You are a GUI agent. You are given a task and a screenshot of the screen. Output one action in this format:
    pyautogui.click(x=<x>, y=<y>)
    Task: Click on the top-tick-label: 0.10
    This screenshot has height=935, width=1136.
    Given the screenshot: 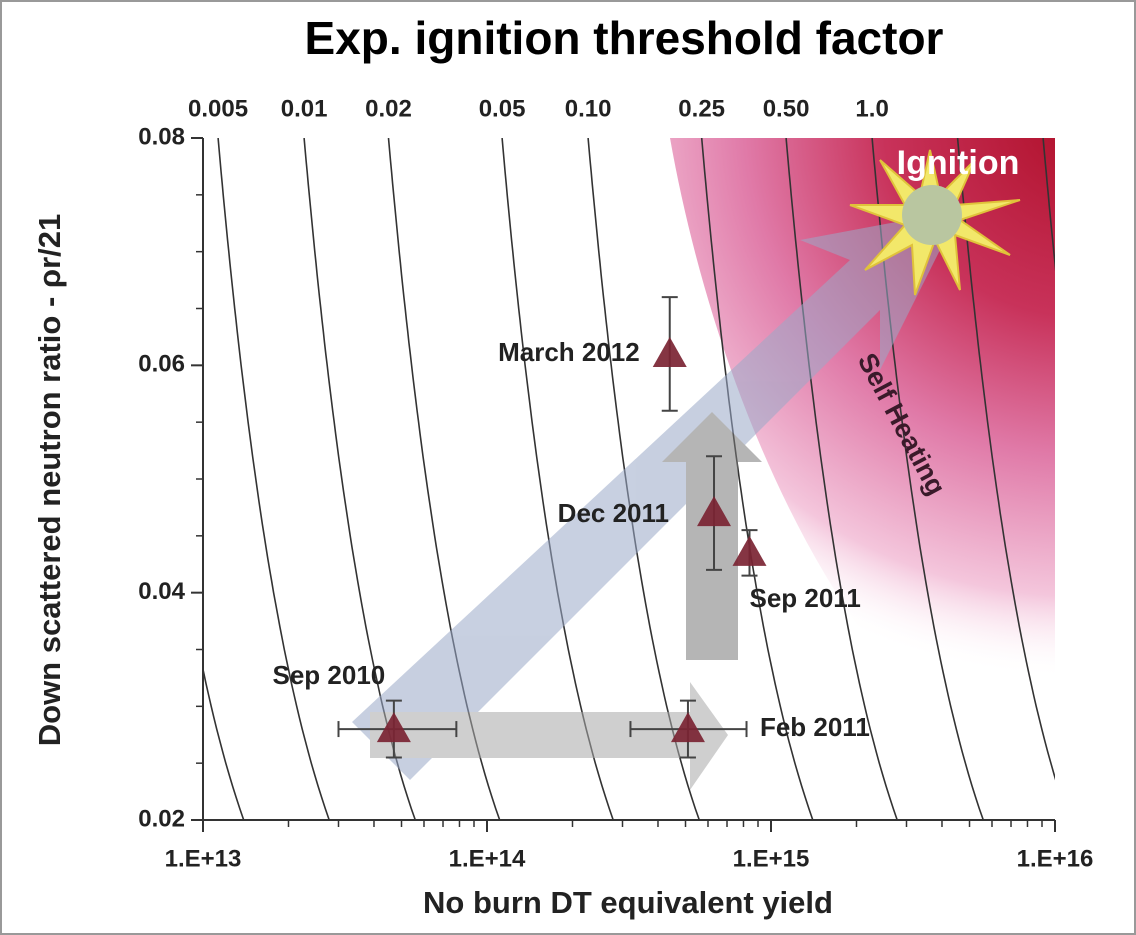 What is the action you would take?
    pyautogui.click(x=588, y=108)
    